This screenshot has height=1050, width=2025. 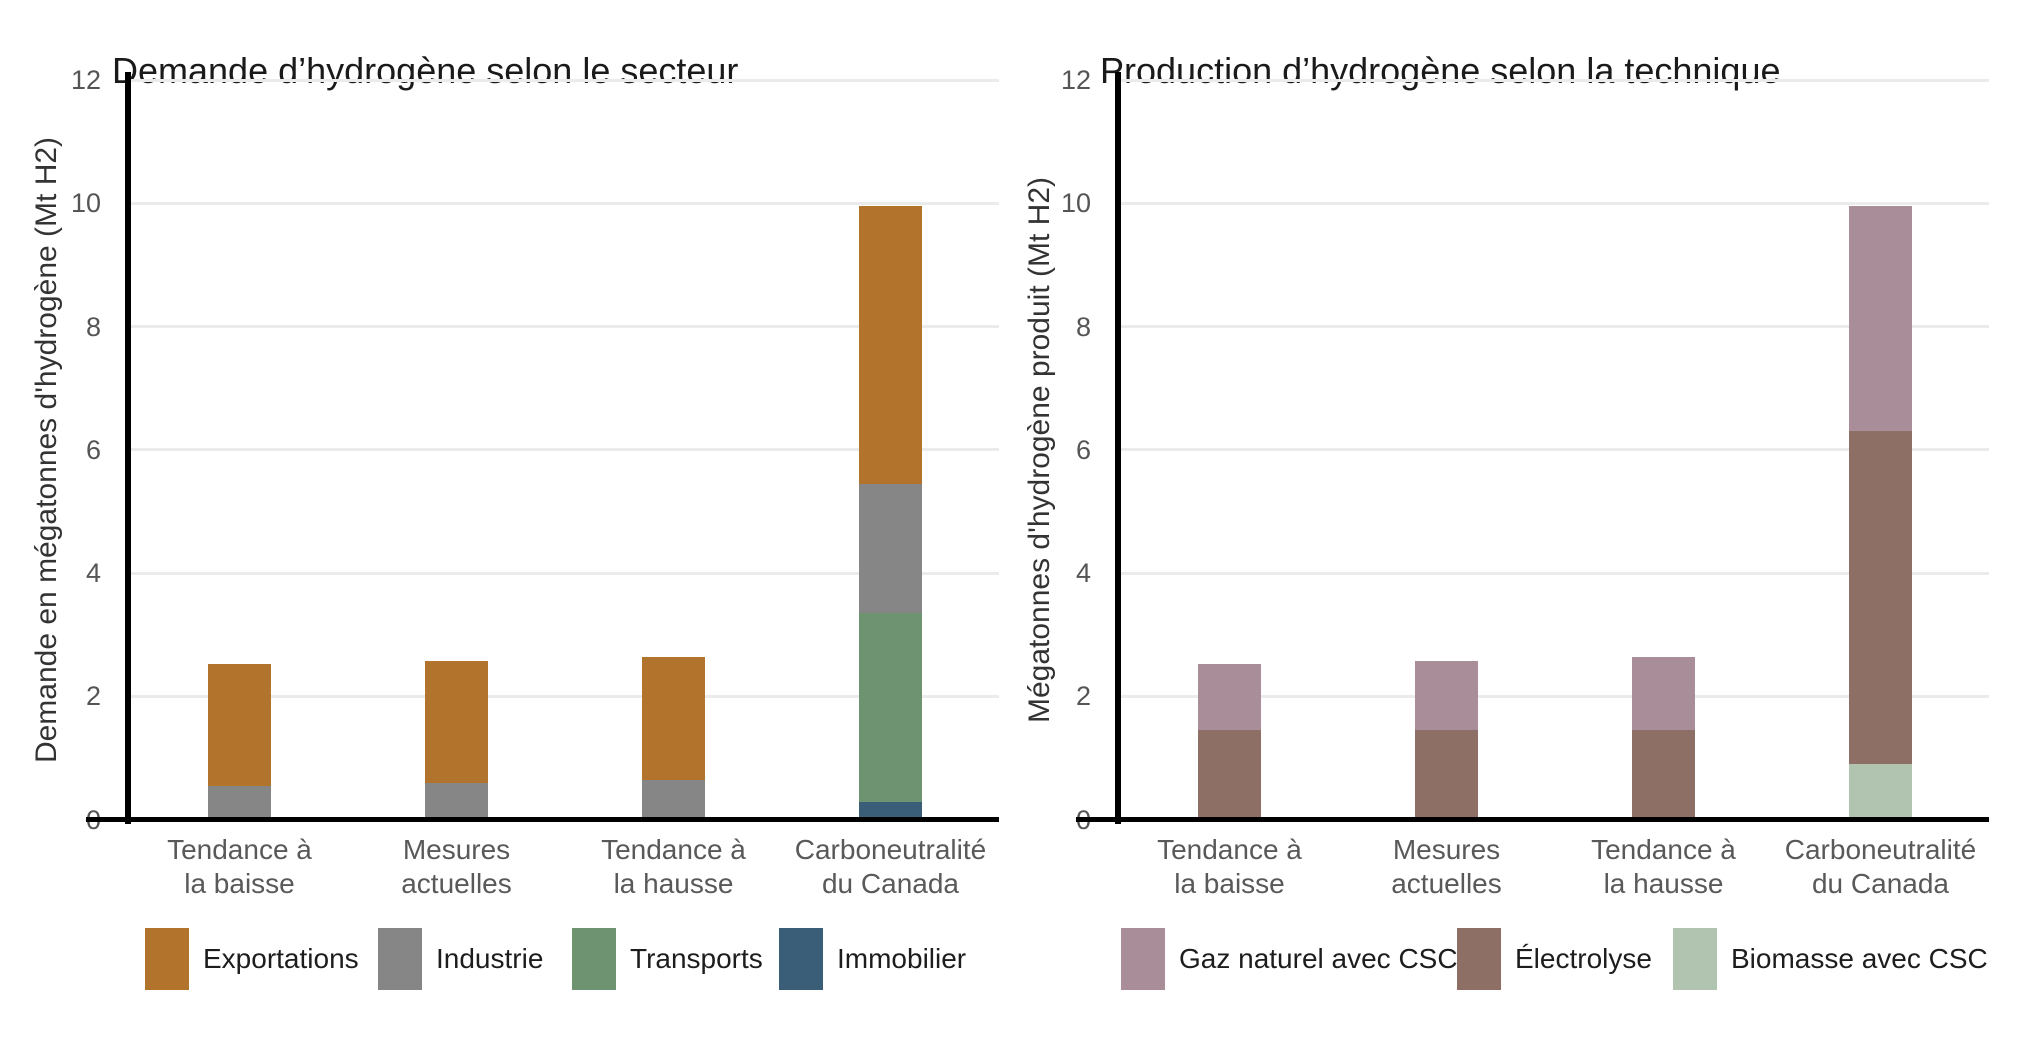 I want to click on bar-segment-transports, so click(x=890, y=708).